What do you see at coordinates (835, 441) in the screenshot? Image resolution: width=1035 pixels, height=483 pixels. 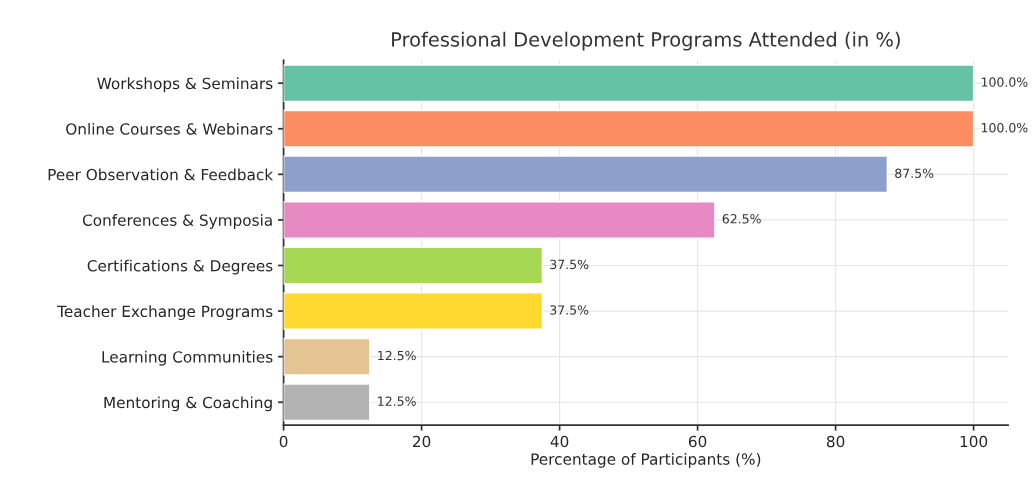 I see `x-tick-label: 80` at bounding box center [835, 441].